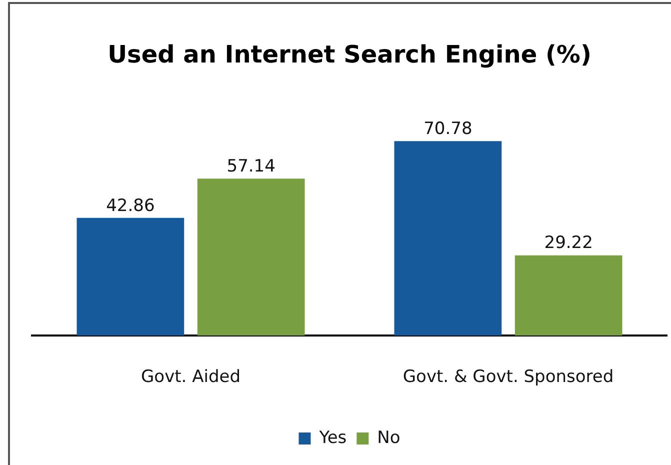  What do you see at coordinates (508, 377) in the screenshot?
I see `x-tick-label: Govt. & Govt. Sponsored` at bounding box center [508, 377].